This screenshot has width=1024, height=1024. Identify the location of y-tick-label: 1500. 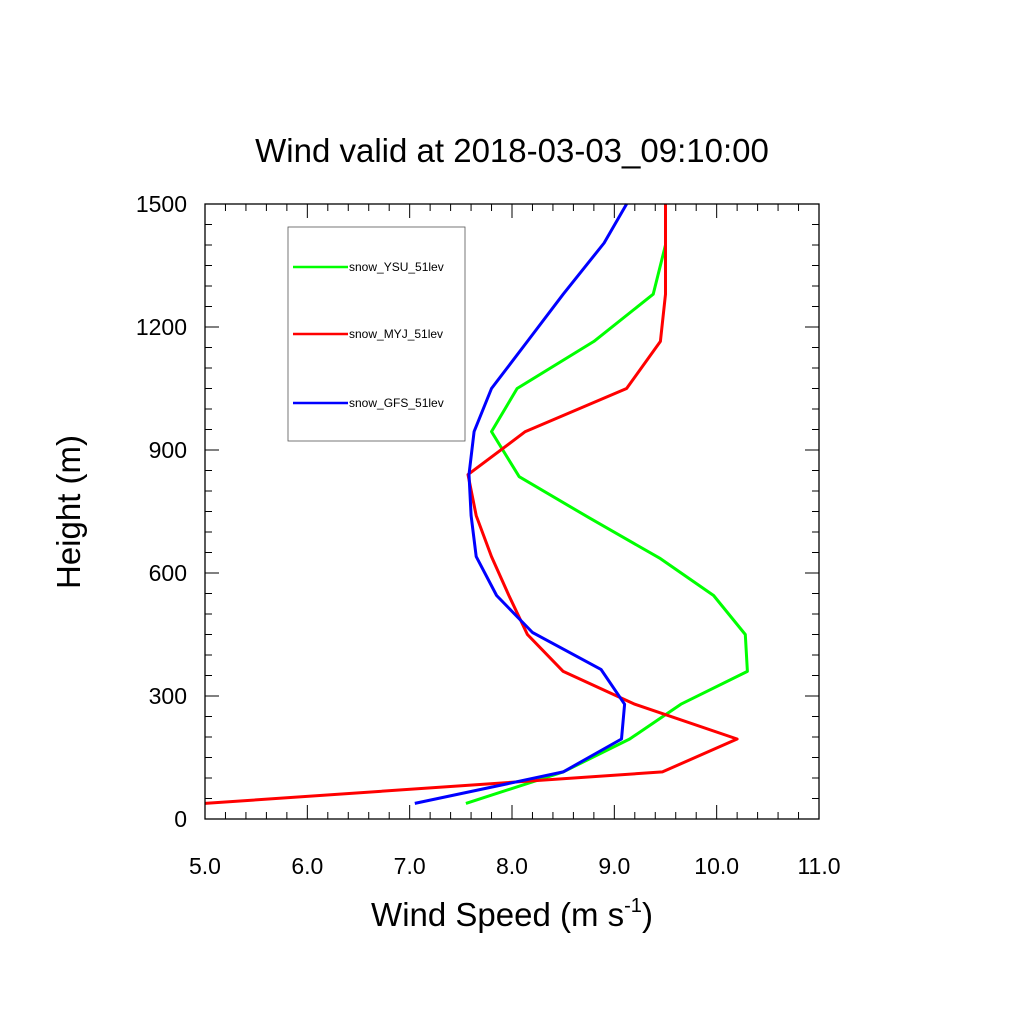
(161, 204).